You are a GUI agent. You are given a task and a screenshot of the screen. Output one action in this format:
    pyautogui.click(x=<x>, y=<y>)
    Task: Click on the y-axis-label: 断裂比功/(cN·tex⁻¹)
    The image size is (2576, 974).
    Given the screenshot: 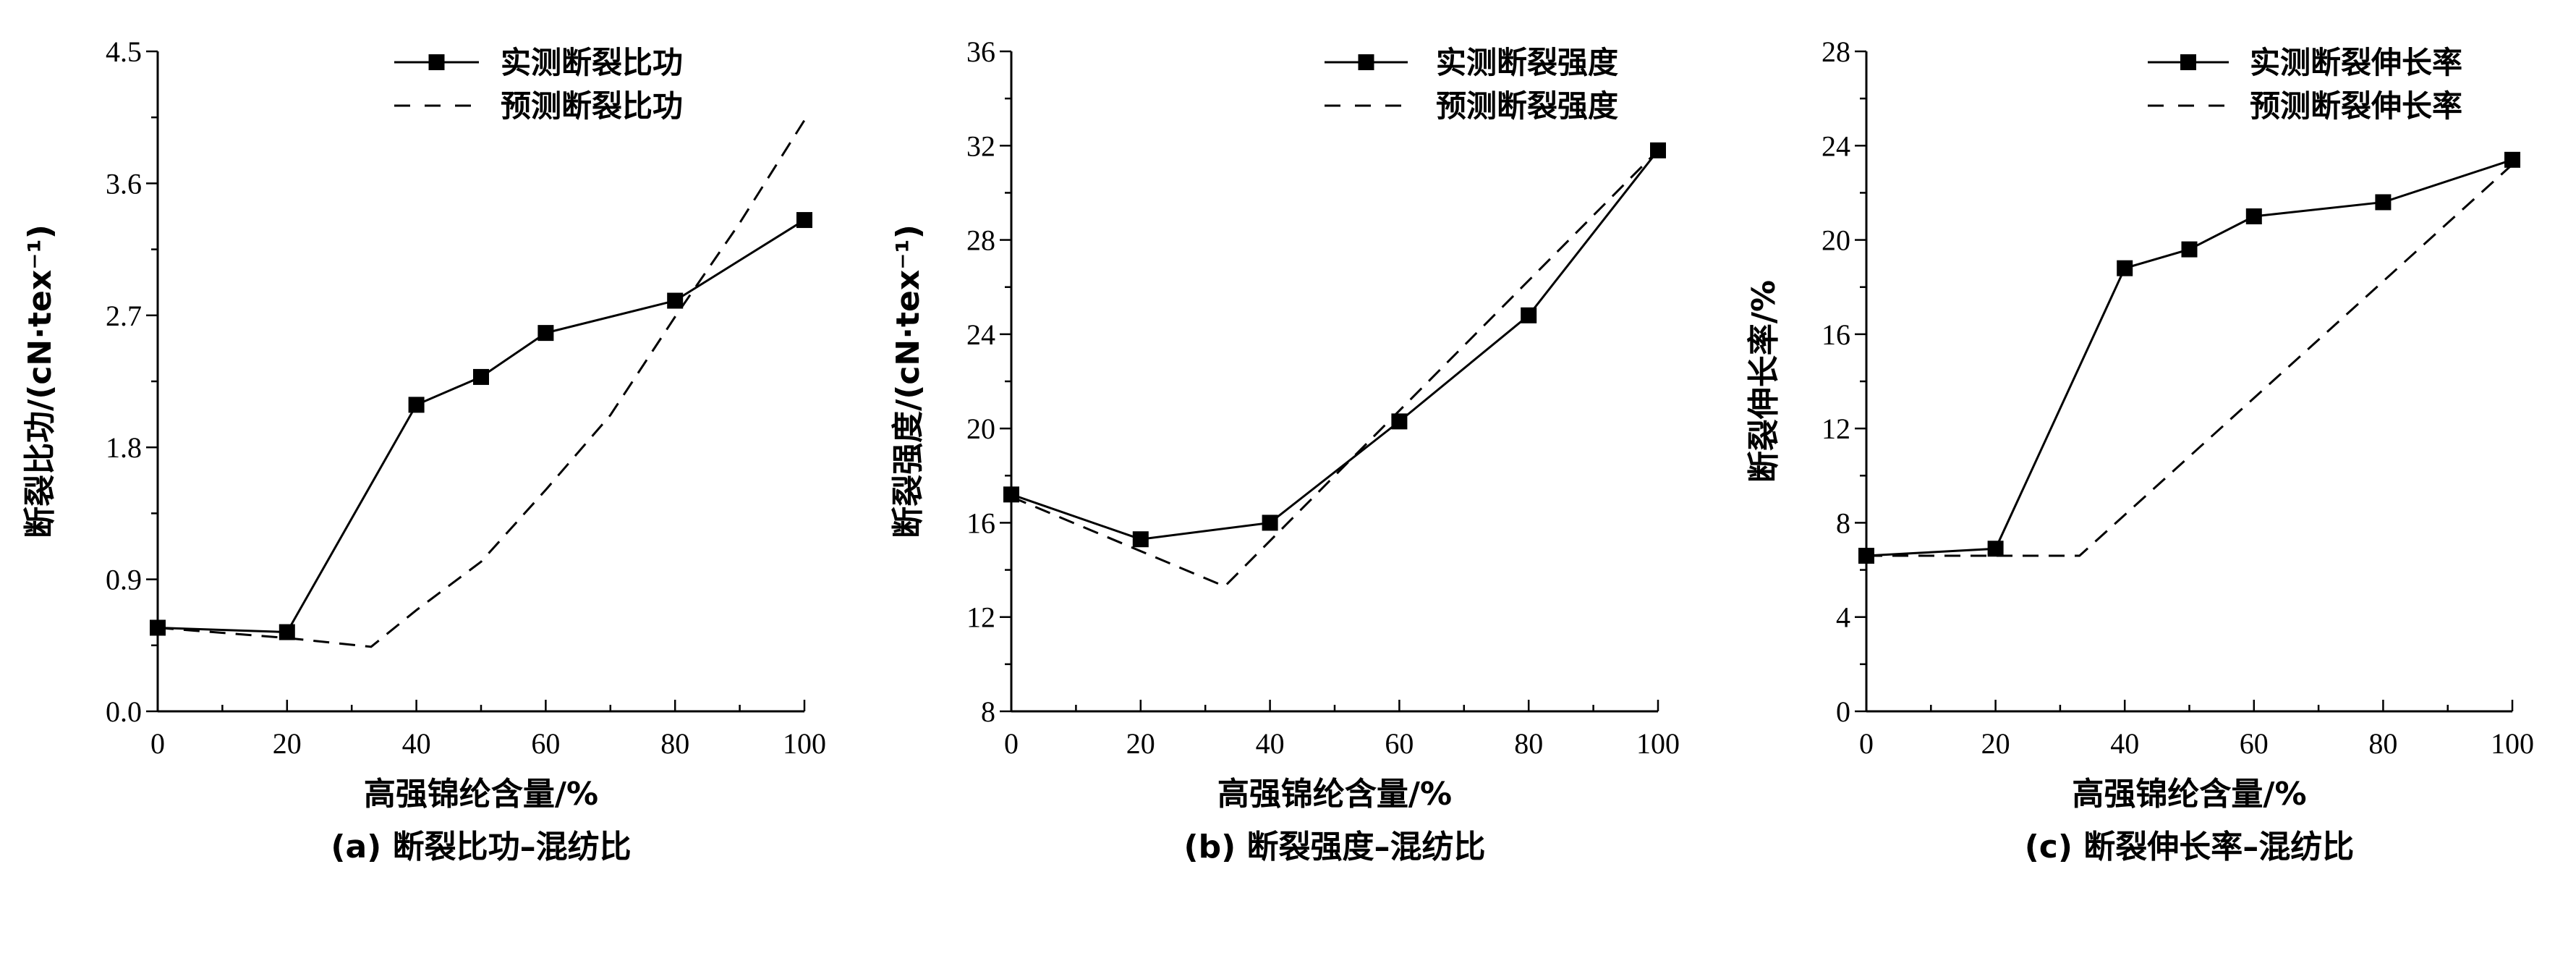 What is the action you would take?
    pyautogui.click(x=40, y=381)
    